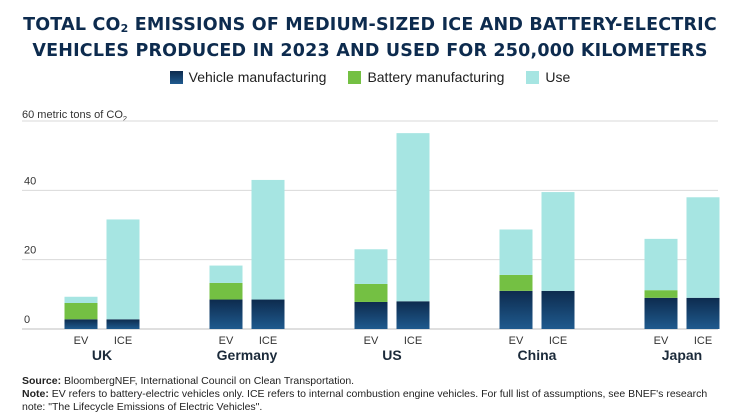 This screenshot has width=740, height=420. I want to click on legend-item-battery-manufacturing: Battery manufacturing, so click(426, 77).